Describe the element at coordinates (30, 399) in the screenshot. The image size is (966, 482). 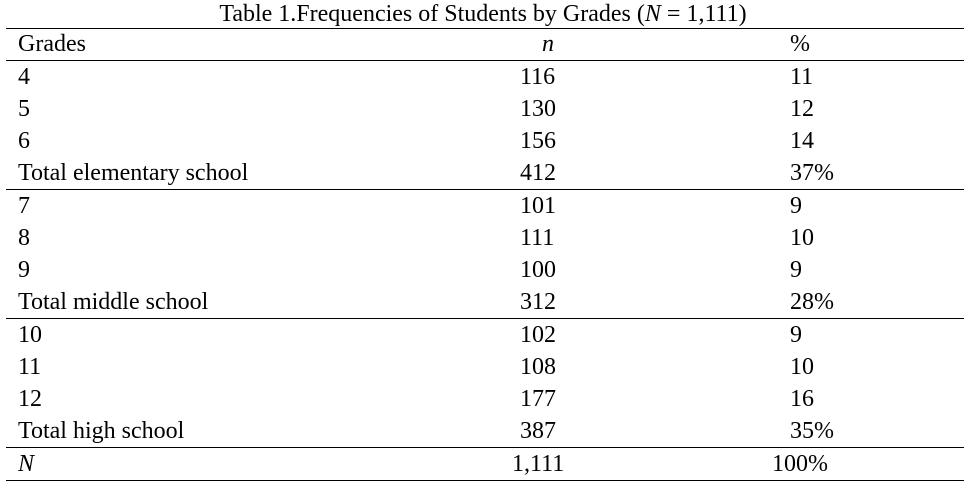
I see `cell-grade: 12` at that location.